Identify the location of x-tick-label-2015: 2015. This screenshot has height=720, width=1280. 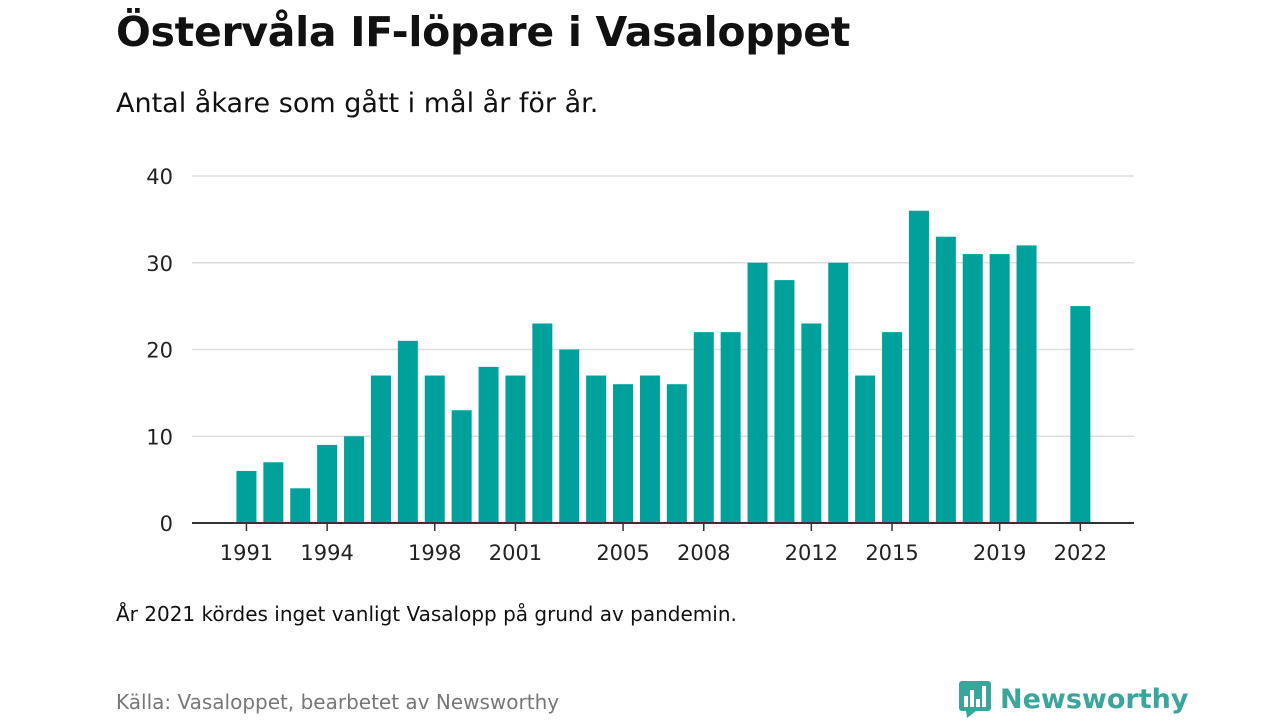
(891, 553).